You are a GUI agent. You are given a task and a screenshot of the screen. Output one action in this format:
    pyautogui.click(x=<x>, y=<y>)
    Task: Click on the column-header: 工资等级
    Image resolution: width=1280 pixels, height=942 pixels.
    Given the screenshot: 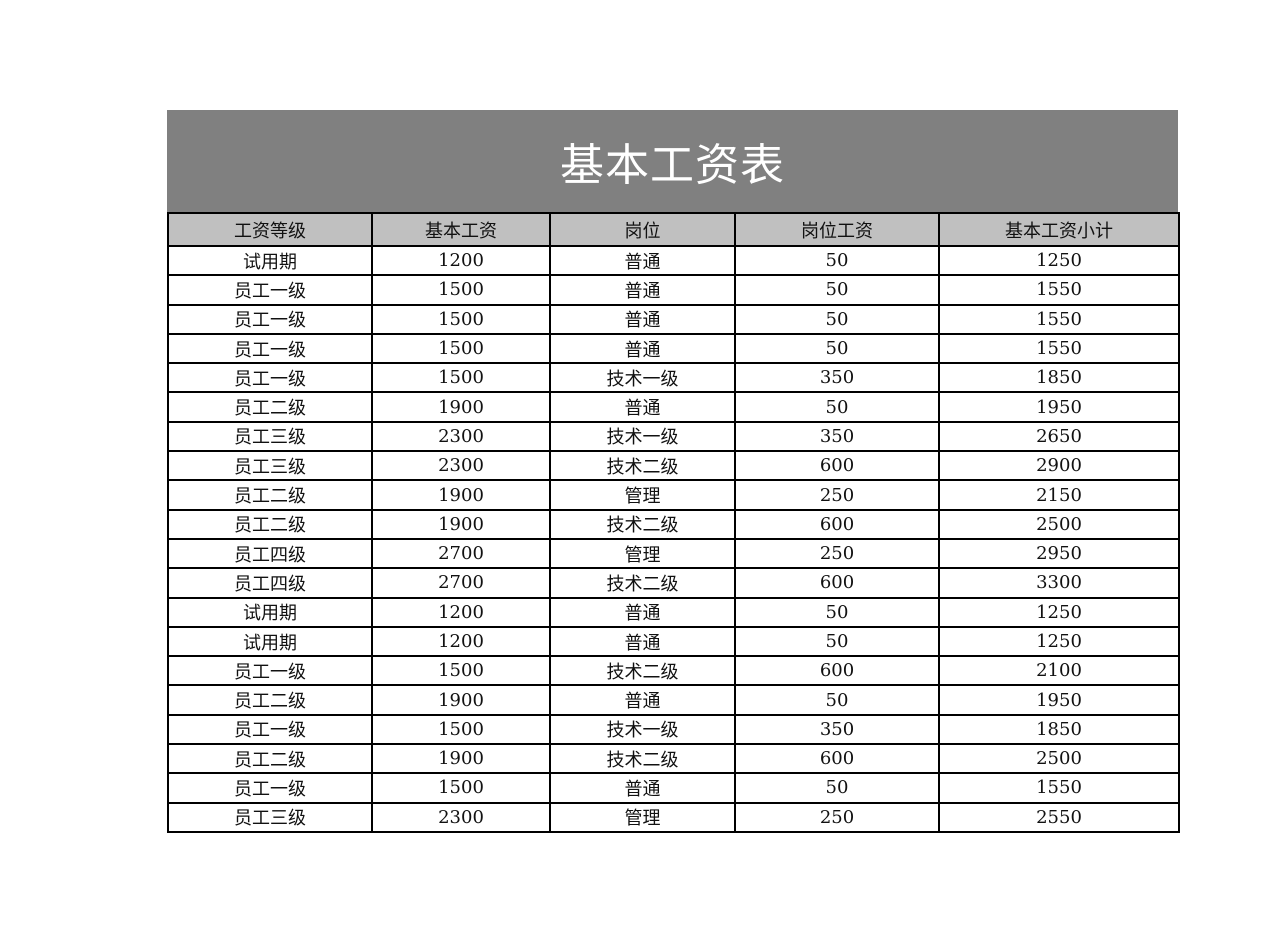 What is the action you would take?
    pyautogui.click(x=270, y=229)
    